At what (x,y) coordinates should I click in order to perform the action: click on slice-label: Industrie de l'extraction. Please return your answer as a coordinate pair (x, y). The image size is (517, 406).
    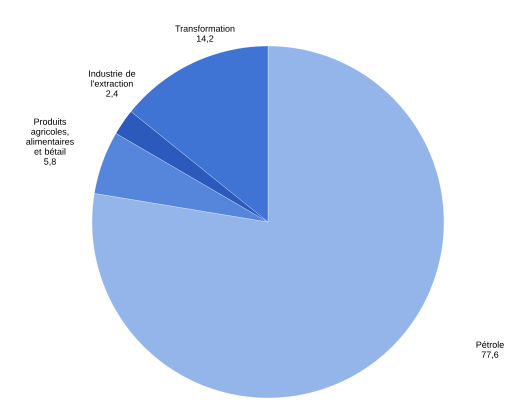
    Looking at the image, I should click on (112, 78).